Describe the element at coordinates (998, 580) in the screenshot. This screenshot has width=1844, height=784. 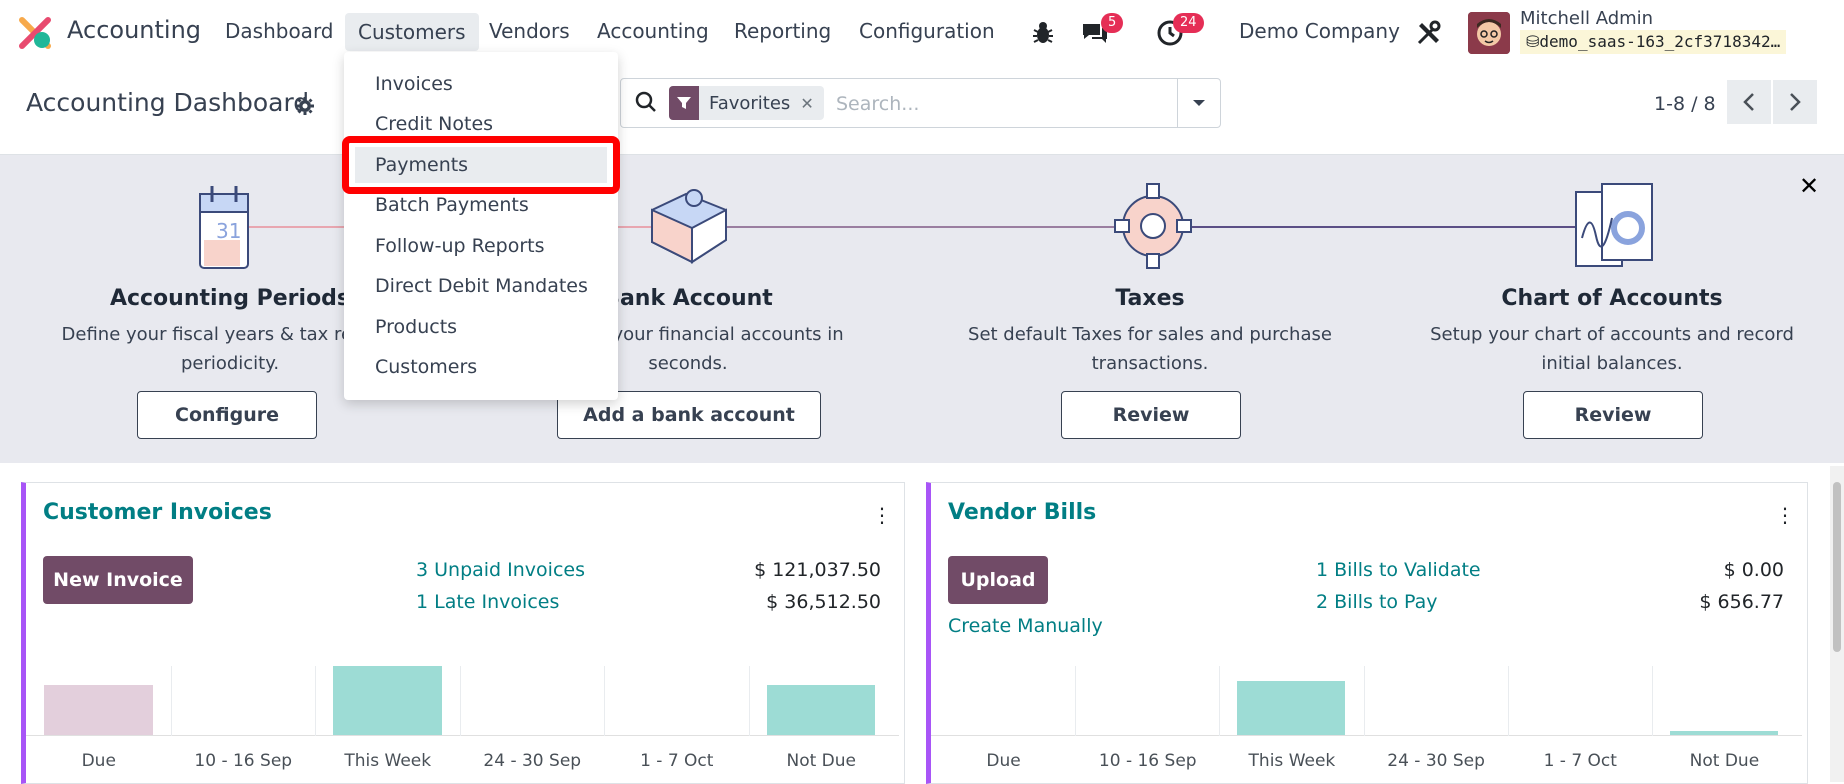
I see `upload-button: Upload` at that location.